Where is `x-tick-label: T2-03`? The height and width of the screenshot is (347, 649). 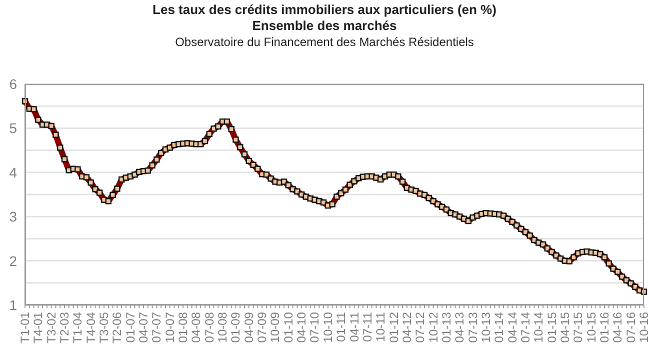
x-tick-label: T2-03 is located at coordinates (65, 328).